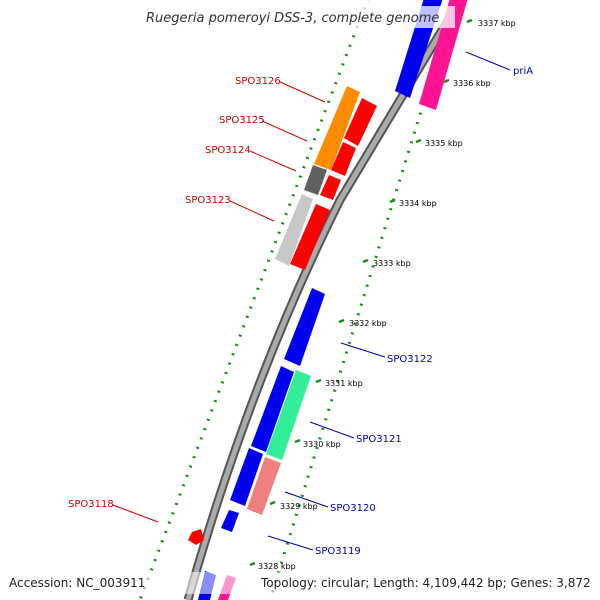 Image resolution: width=600 pixels, height=600 pixels. I want to click on label-spo3122: SPO3122, so click(410, 359).